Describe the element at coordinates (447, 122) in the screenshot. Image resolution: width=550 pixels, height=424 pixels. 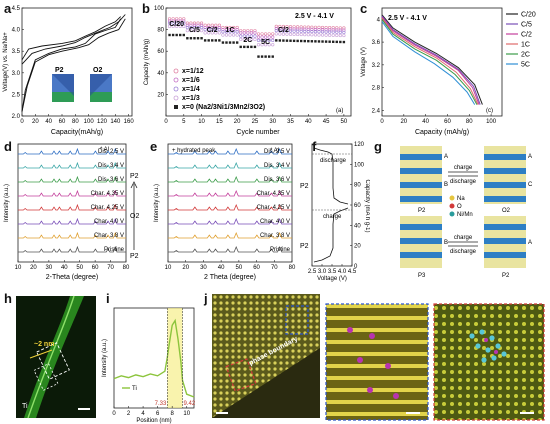
I see `x-tick-label: 60` at that location.